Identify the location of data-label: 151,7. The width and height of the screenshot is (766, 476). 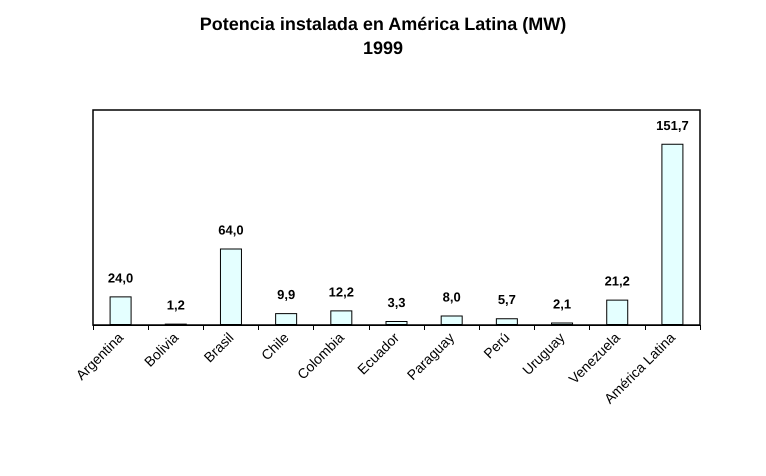
(672, 125).